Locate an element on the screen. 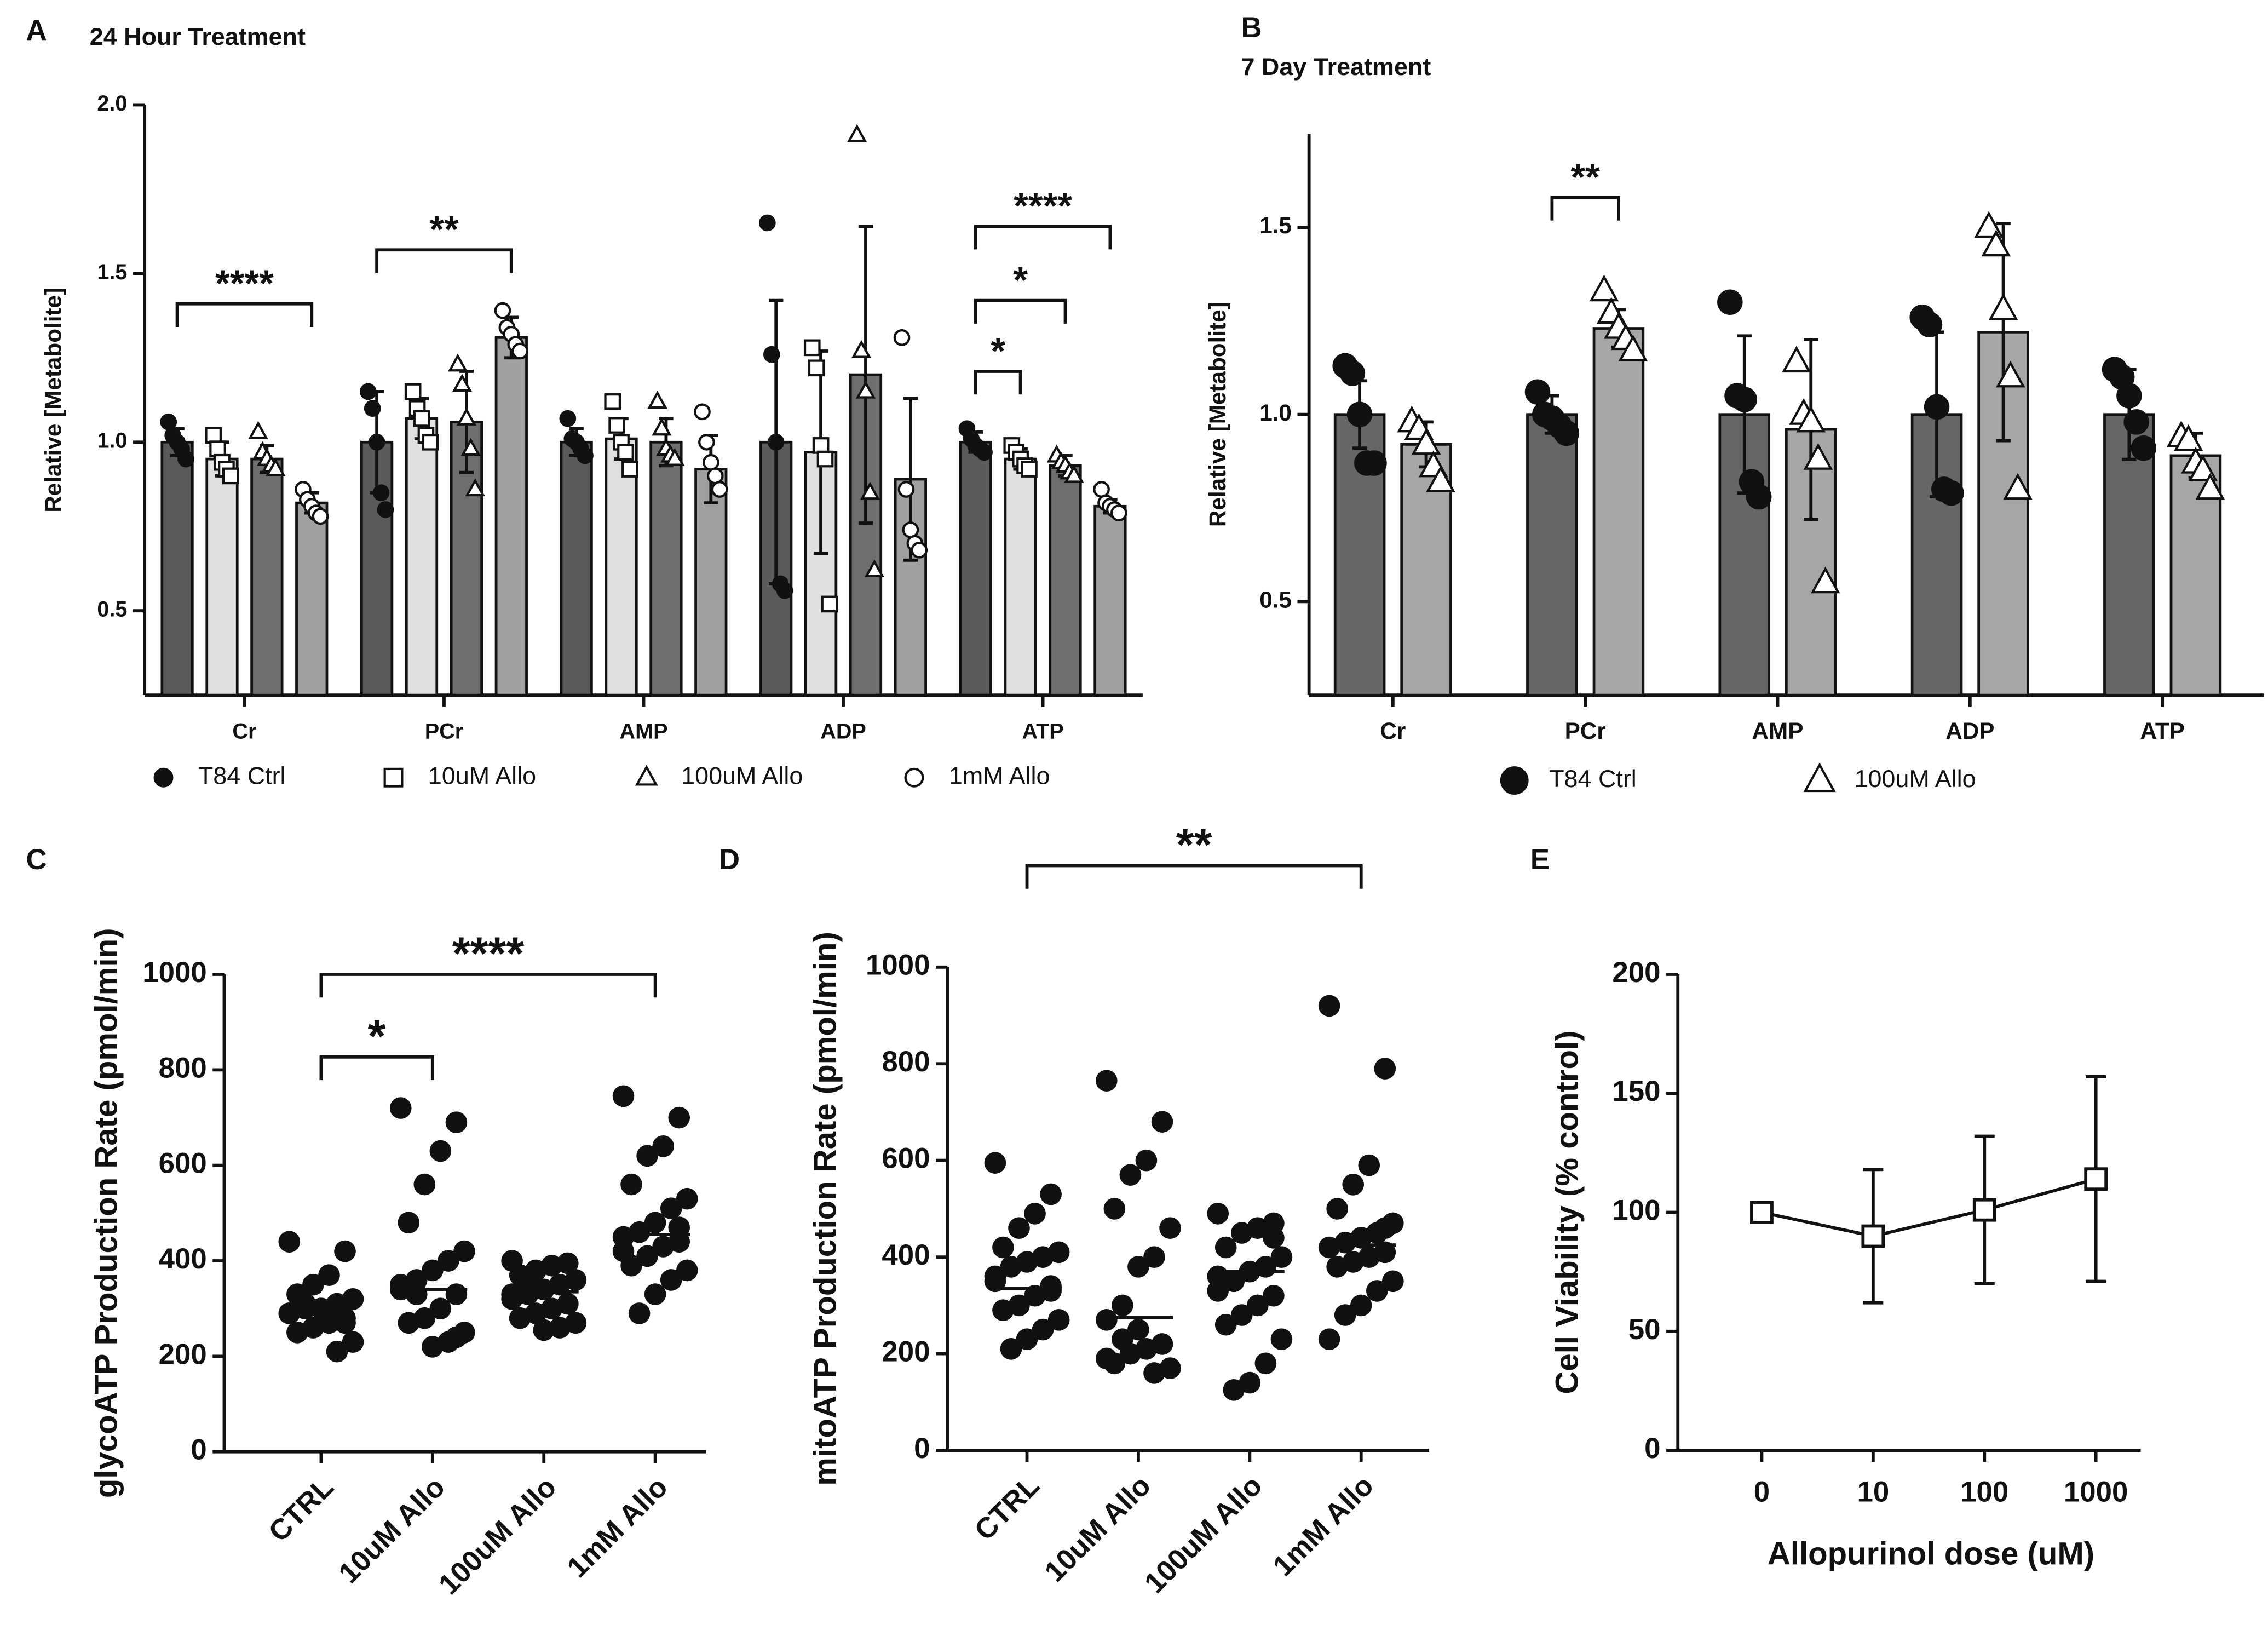  panel-letter: E is located at coordinates (1540, 859).